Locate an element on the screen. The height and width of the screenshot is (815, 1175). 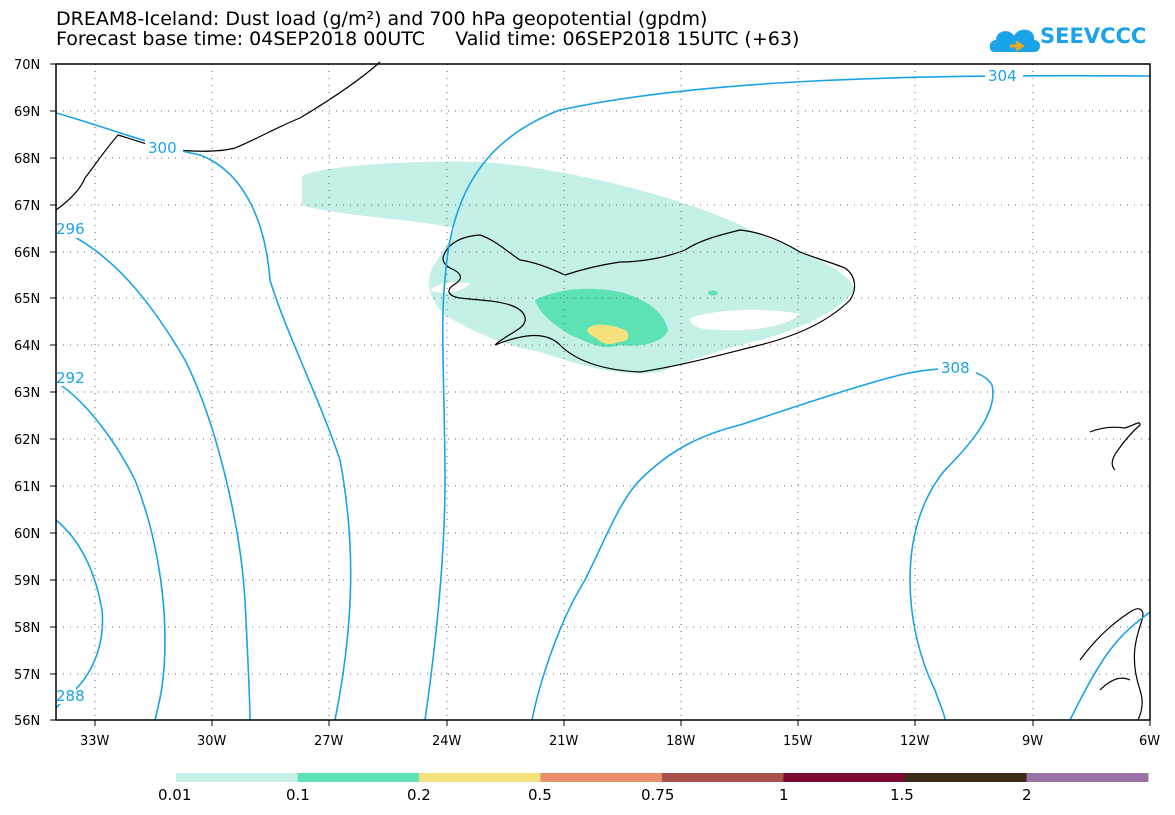
lon-label: 33W is located at coordinates (95, 741).